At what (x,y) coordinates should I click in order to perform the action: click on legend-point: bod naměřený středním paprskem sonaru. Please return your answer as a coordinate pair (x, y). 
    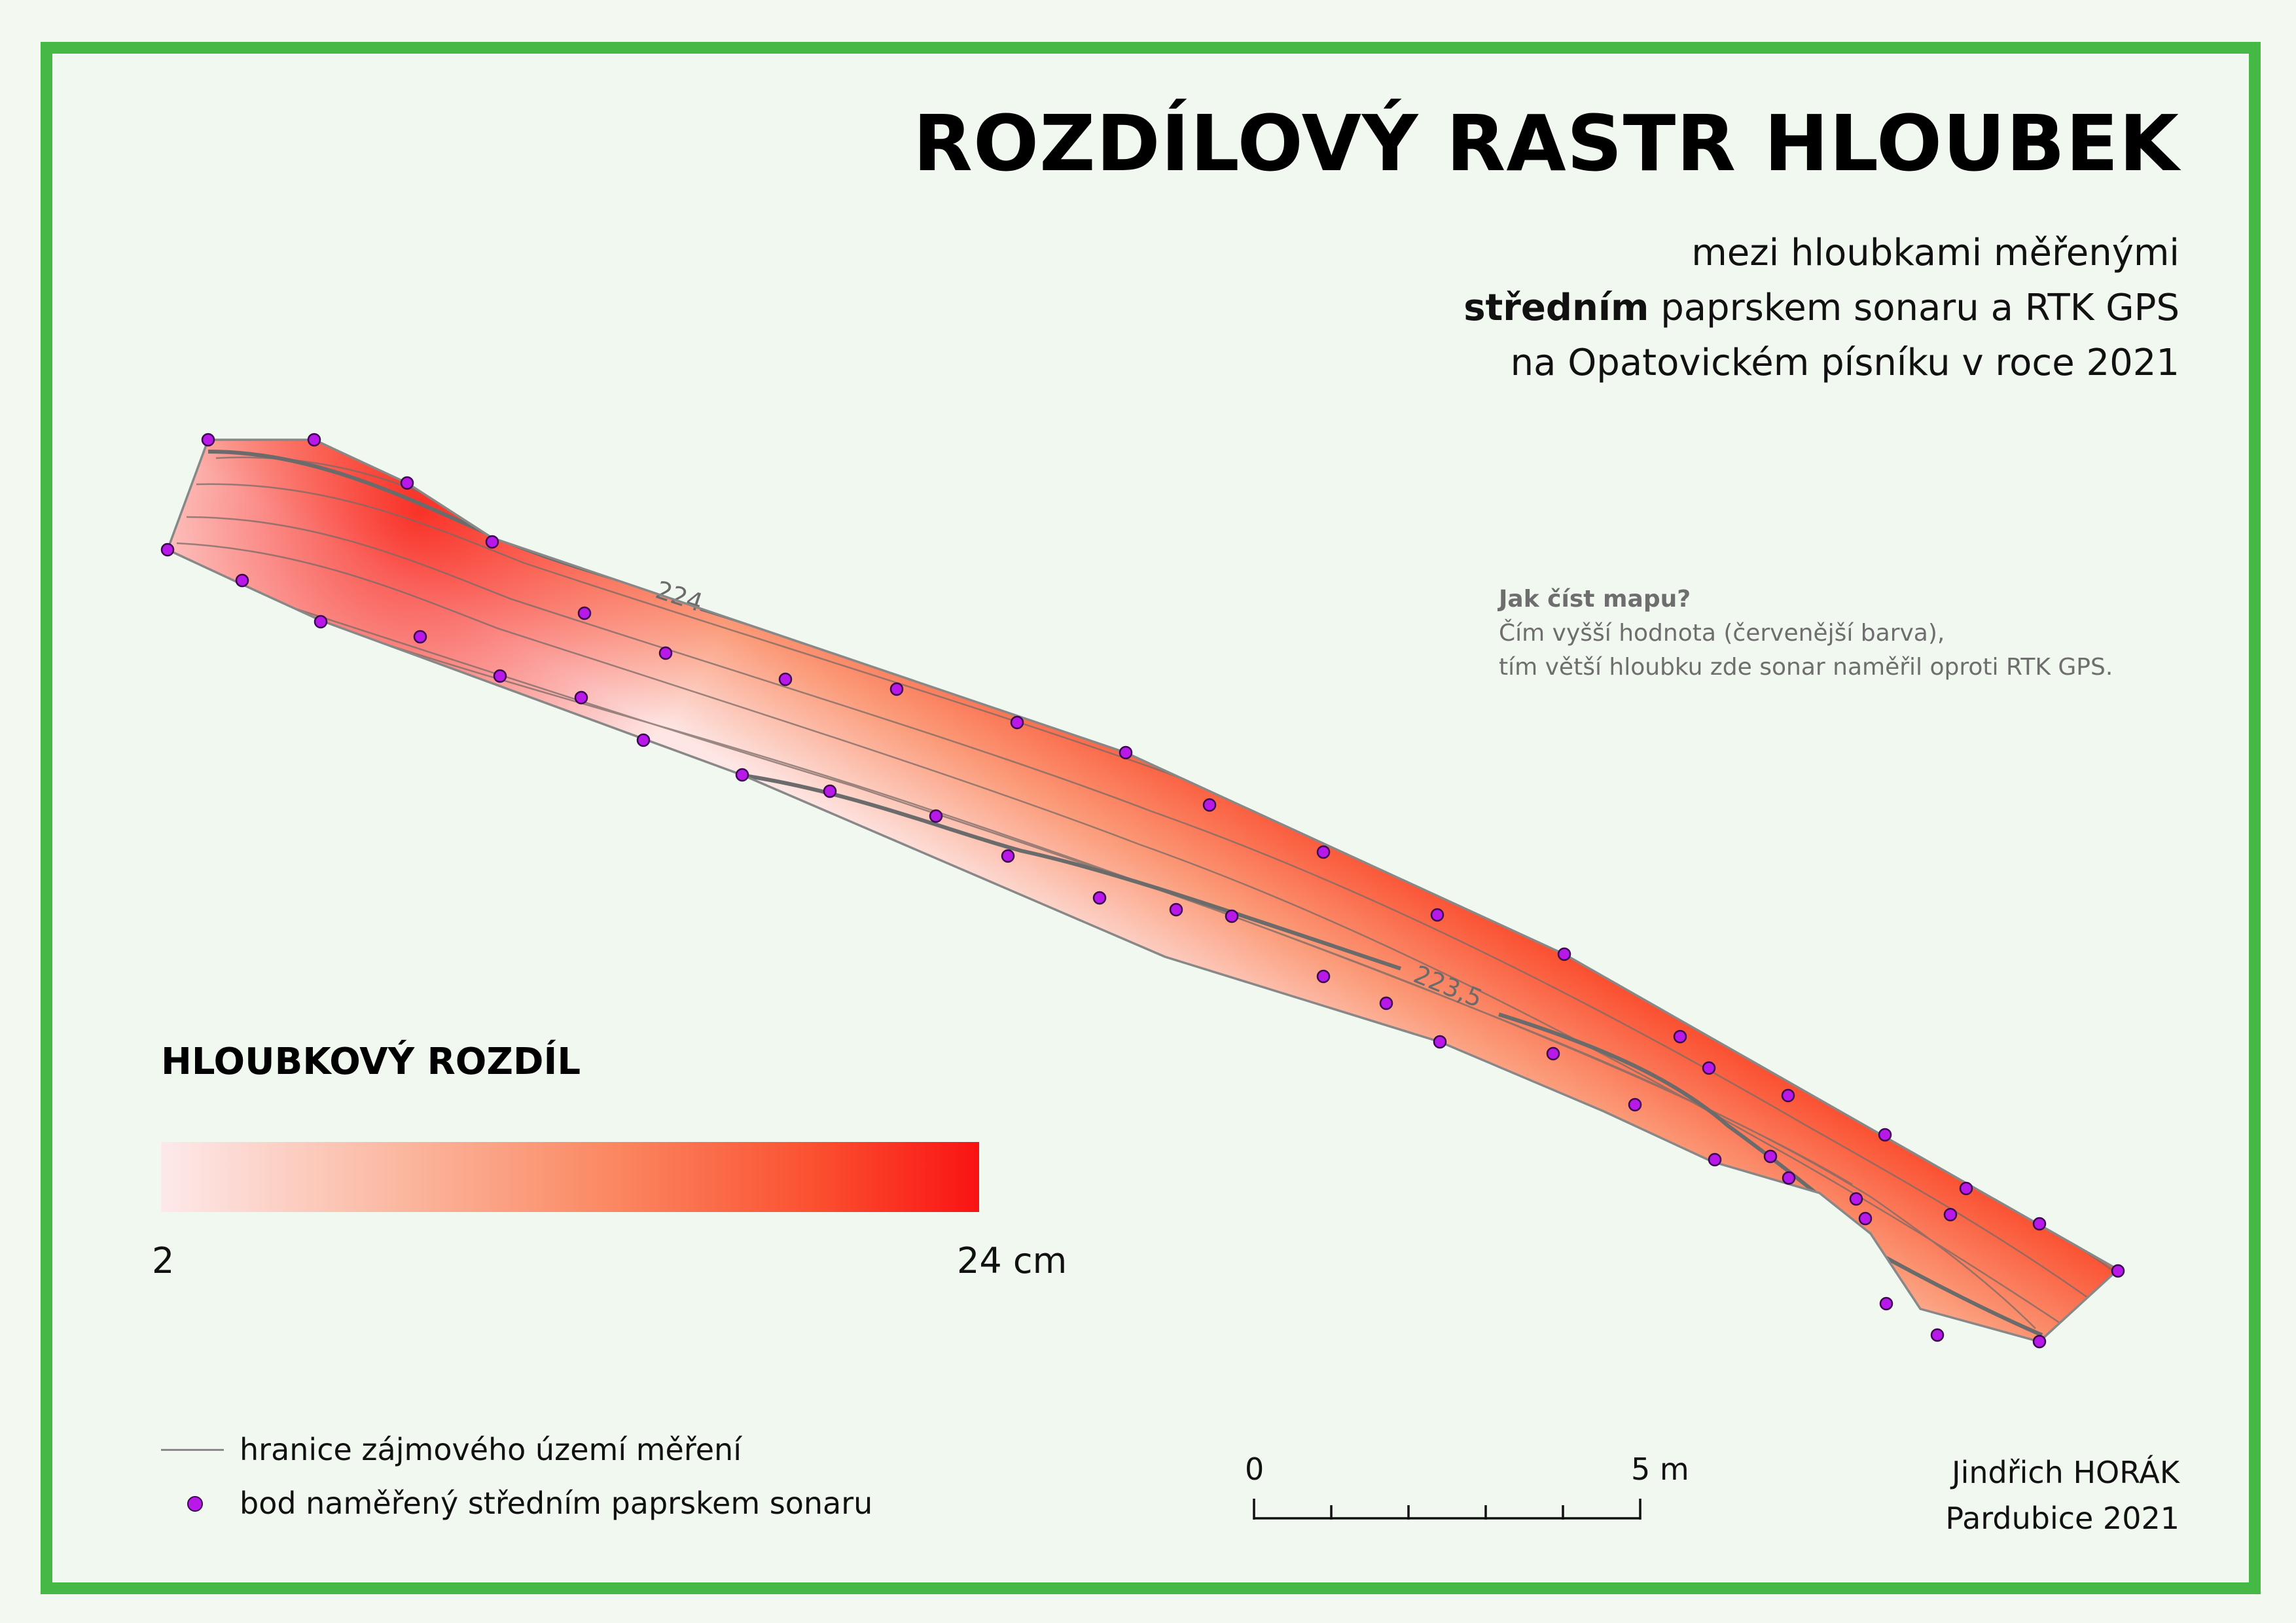
    Looking at the image, I should click on (516, 1503).